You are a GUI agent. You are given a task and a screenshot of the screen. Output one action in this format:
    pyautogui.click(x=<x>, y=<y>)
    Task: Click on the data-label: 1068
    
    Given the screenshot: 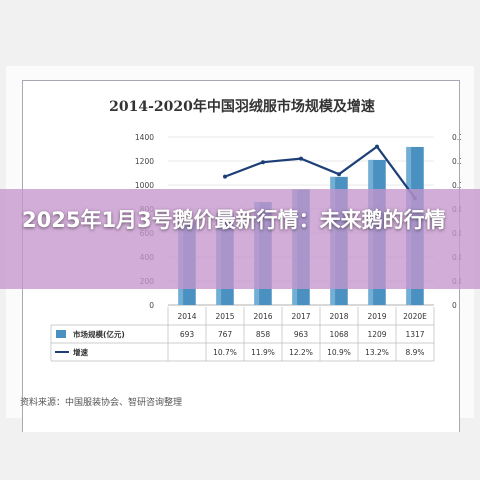 What is the action you would take?
    pyautogui.click(x=338, y=334)
    